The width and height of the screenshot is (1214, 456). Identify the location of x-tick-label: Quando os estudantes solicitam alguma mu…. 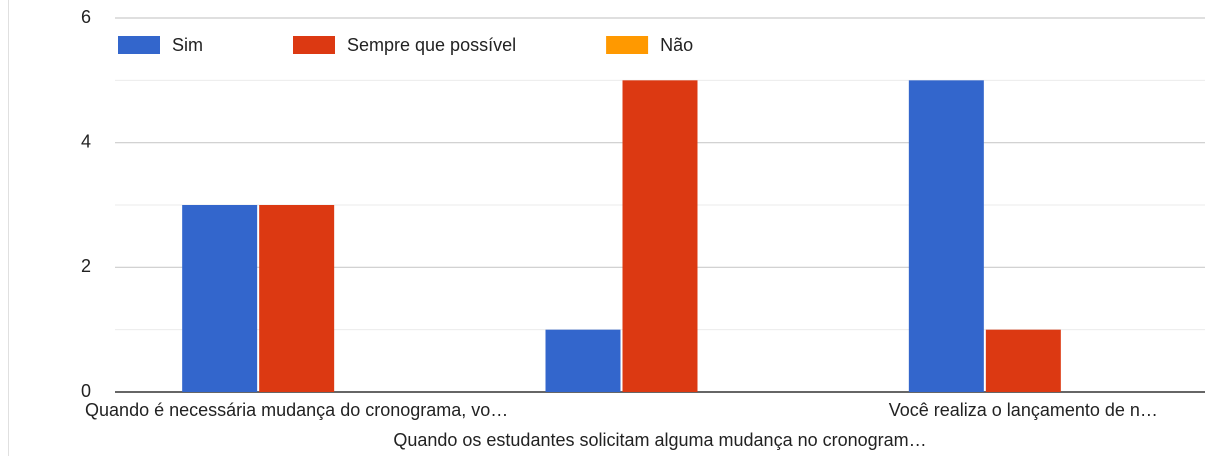
(659, 440).